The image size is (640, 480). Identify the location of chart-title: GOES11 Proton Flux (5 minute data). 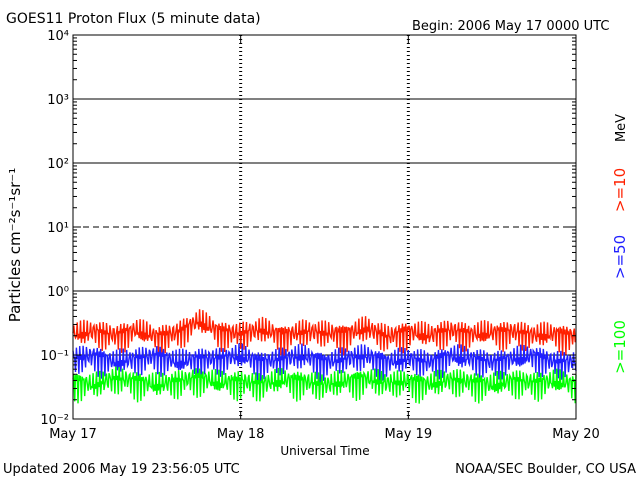
(133, 19).